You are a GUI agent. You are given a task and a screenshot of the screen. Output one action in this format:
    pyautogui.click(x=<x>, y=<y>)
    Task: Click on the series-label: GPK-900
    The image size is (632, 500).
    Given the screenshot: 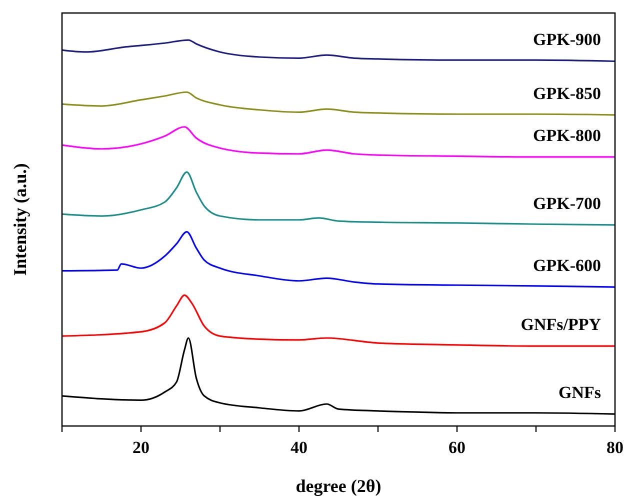 What is the action you would take?
    pyautogui.click(x=567, y=40)
    